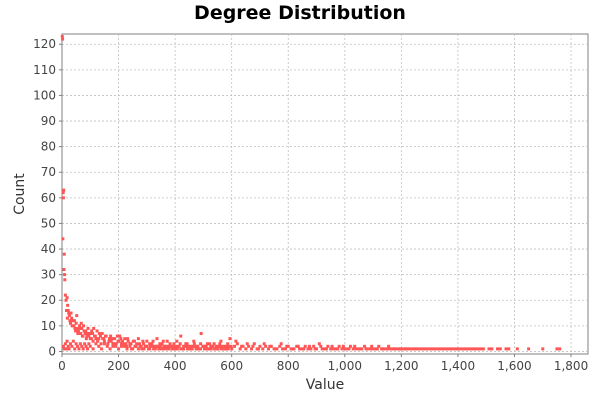 The height and width of the screenshot is (400, 600). Describe the element at coordinates (48, 223) in the screenshot. I see `y-tick-label: 50` at that location.